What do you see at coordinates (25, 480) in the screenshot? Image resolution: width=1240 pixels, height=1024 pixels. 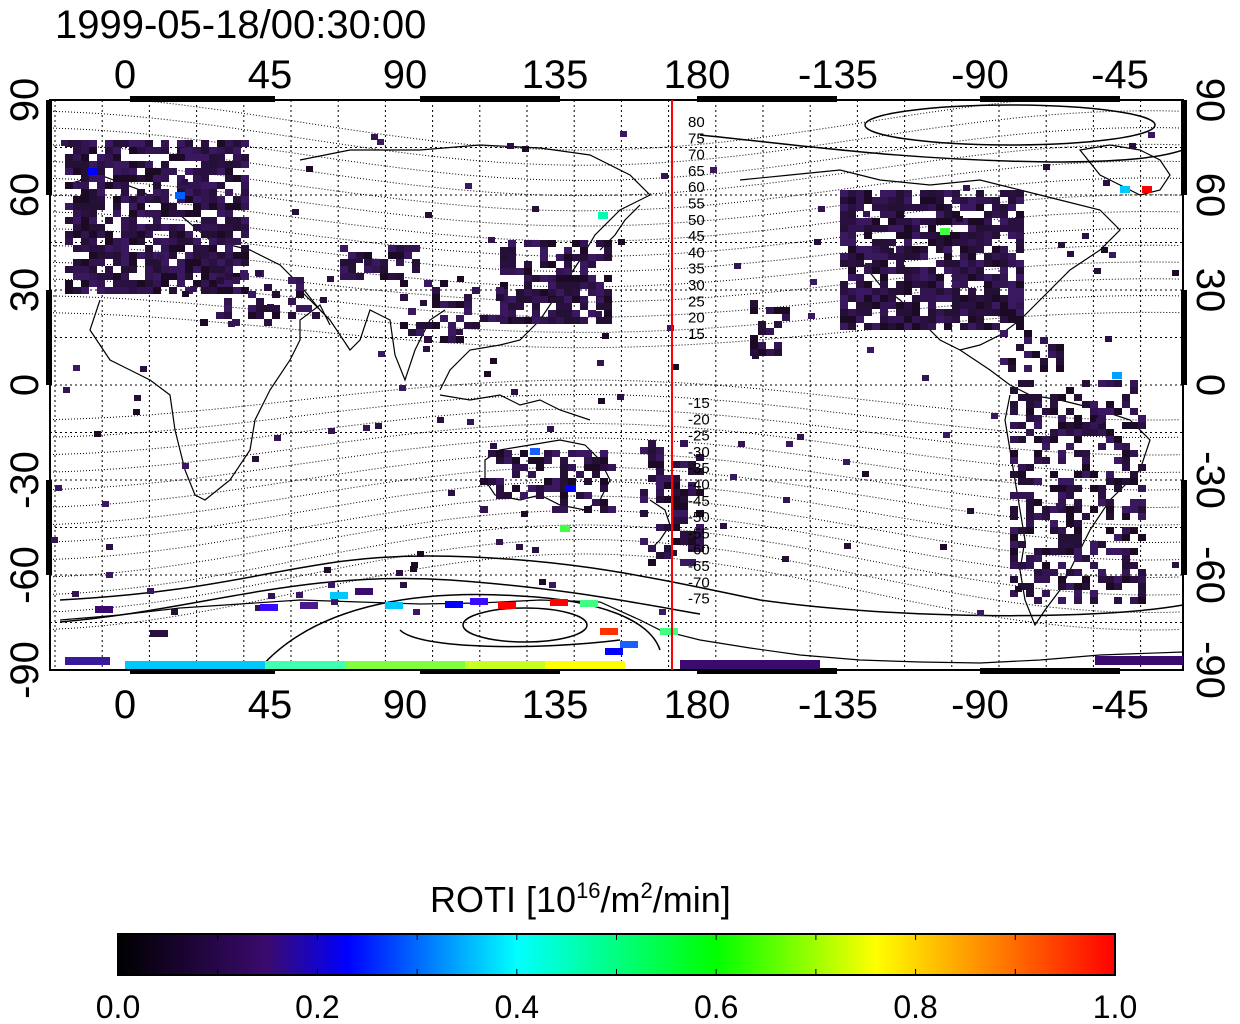 I see `left-lat-tick-label: -30` at bounding box center [25, 480].